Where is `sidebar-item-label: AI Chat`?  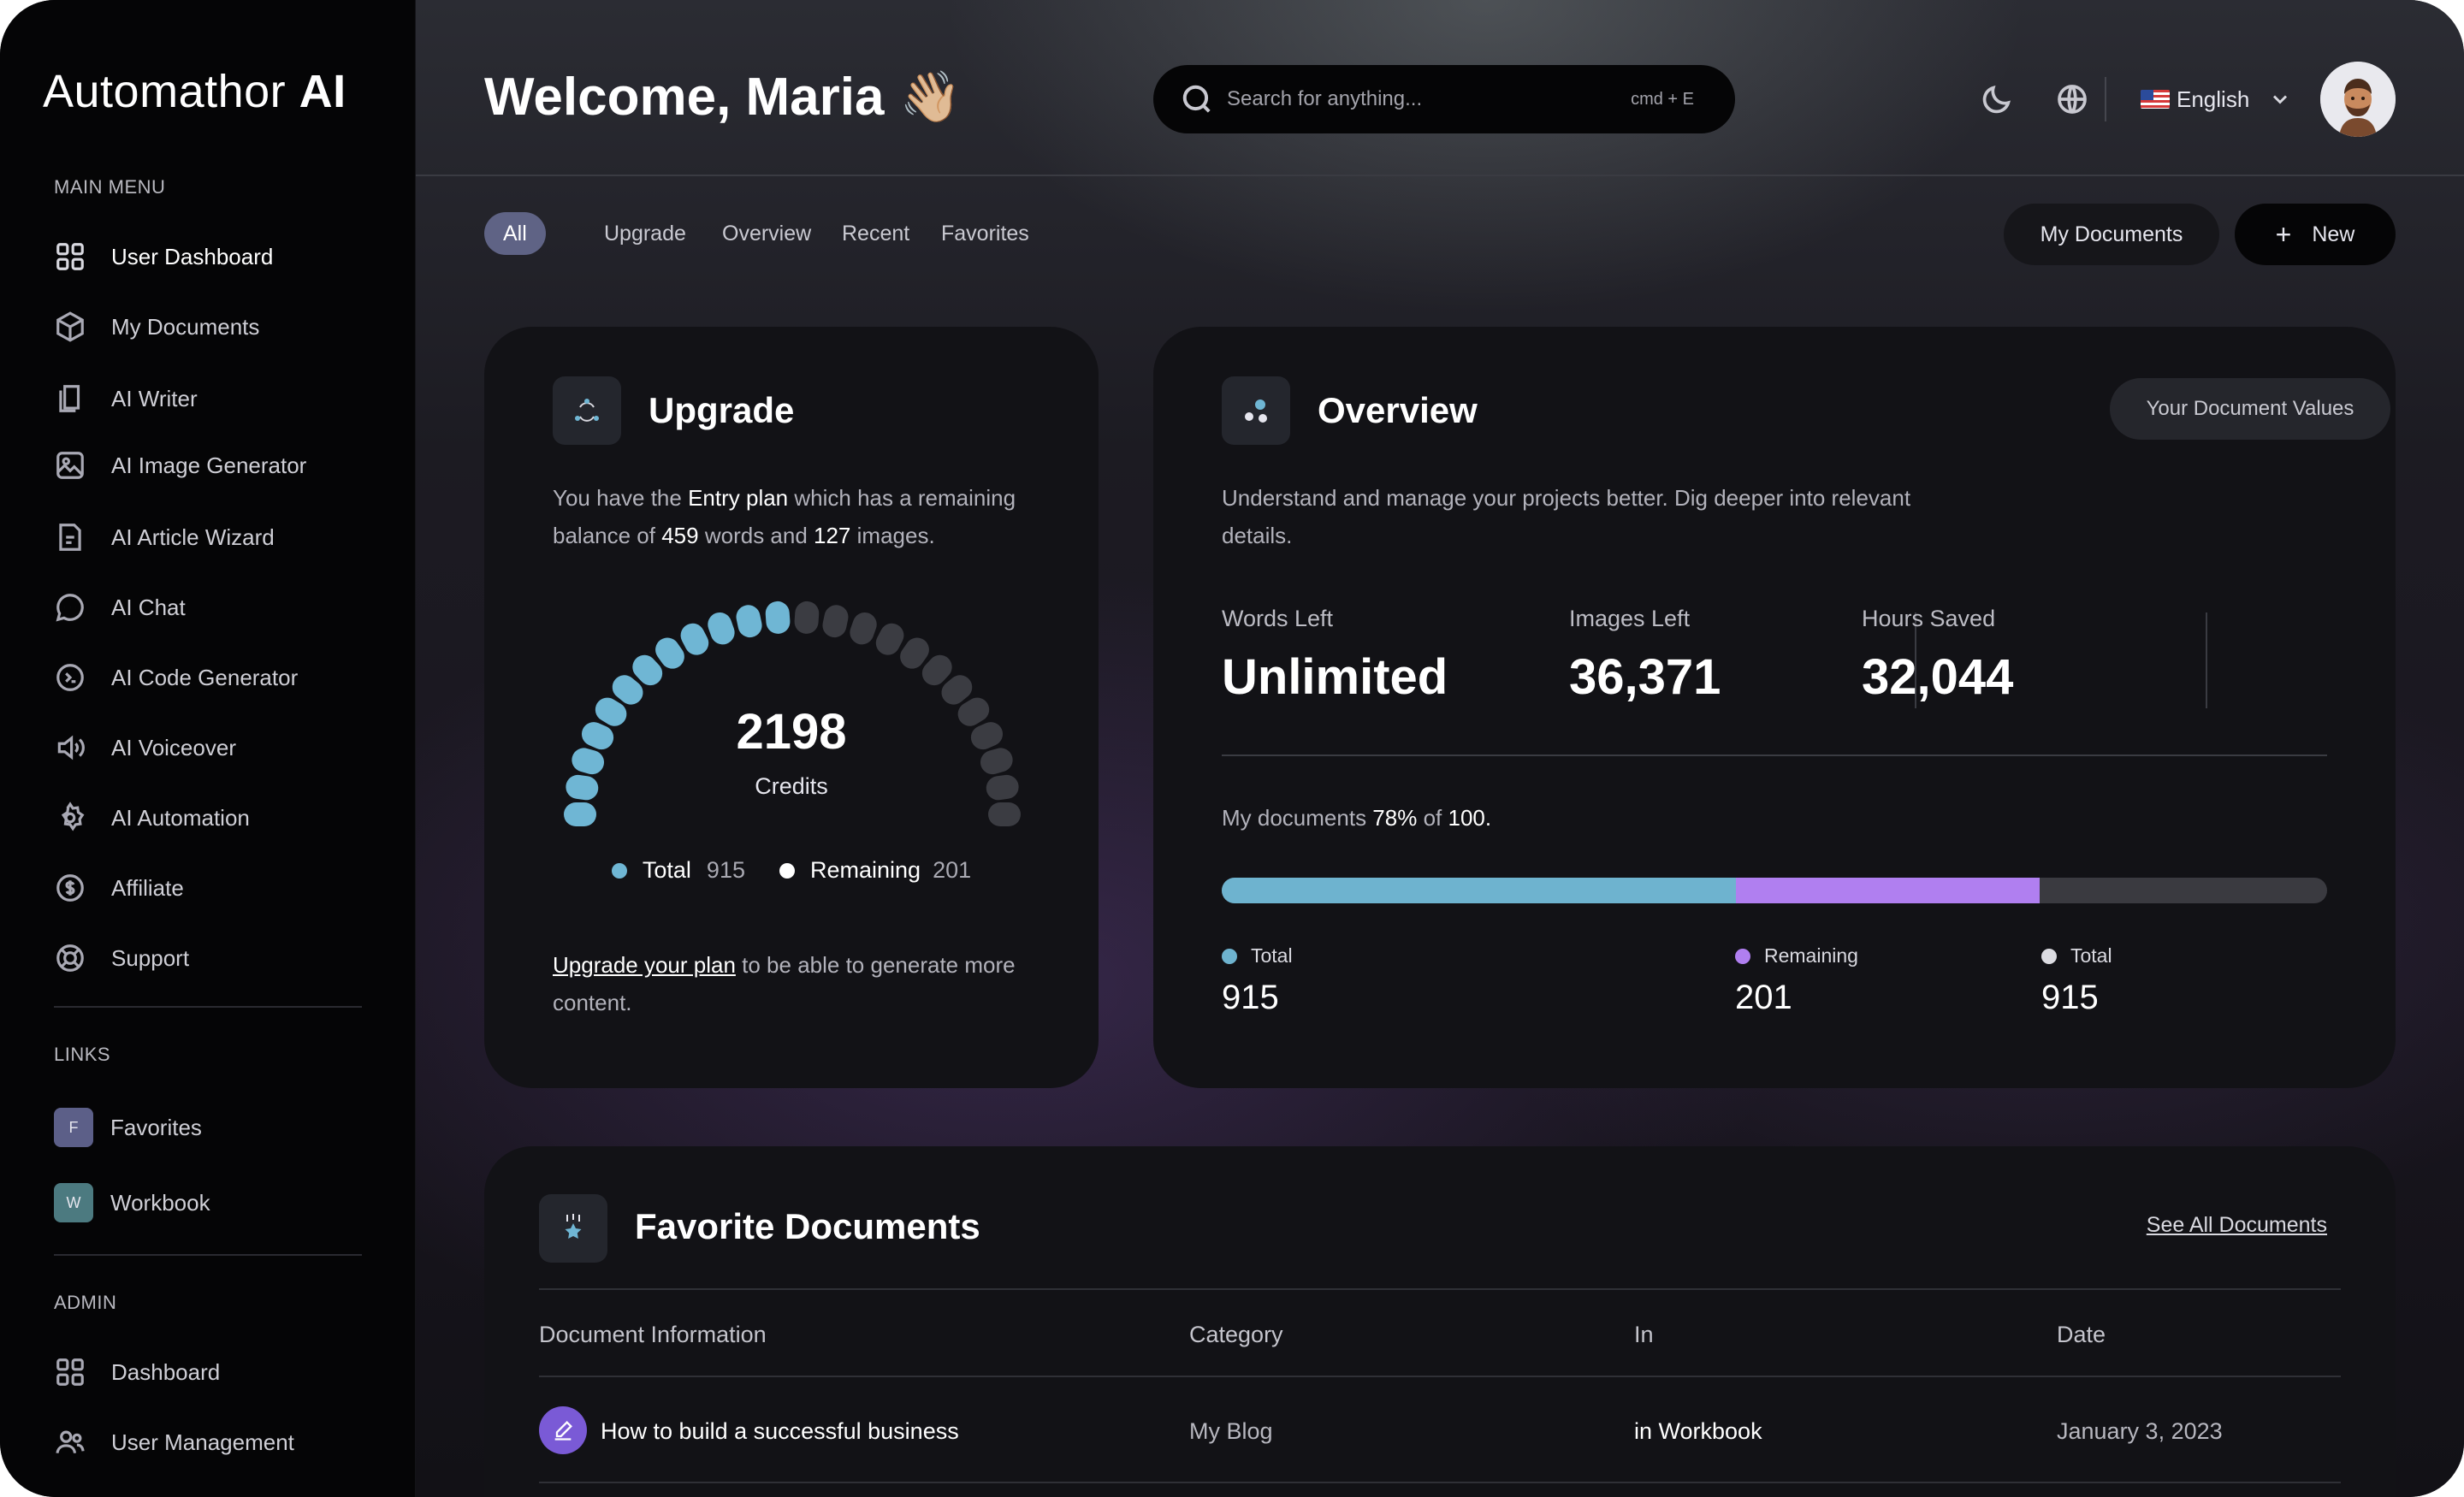
sidebar-item-label: AI Chat is located at coordinates (148, 607).